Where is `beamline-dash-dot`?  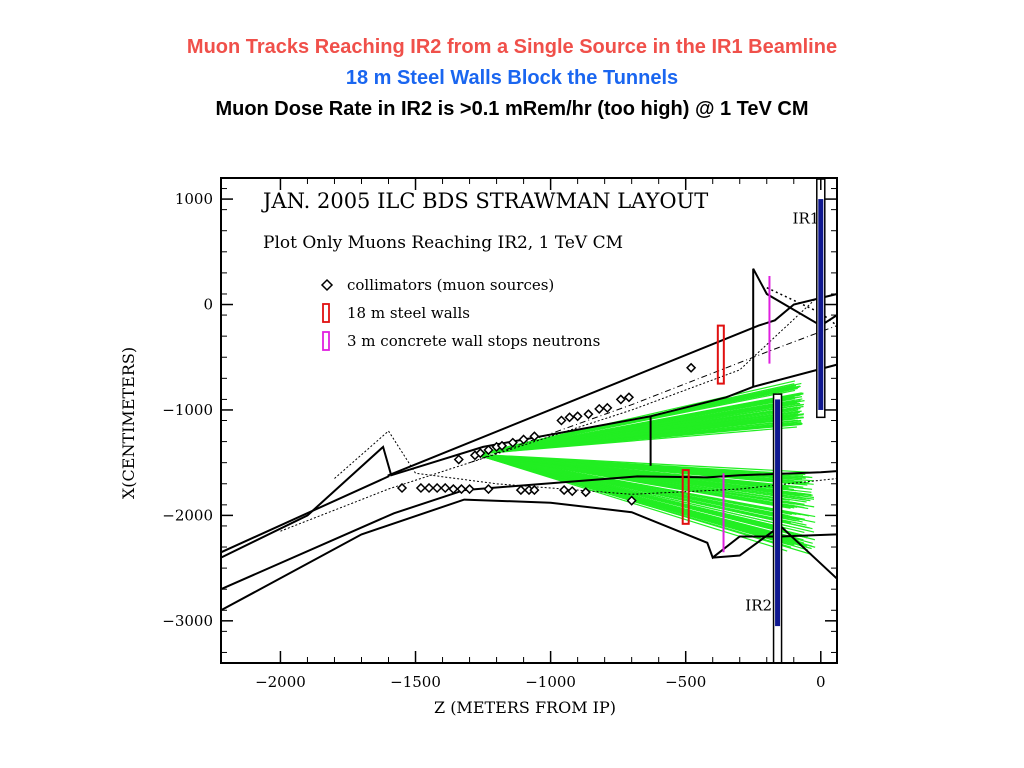
beamline-dash-dot is located at coordinates (653, 394).